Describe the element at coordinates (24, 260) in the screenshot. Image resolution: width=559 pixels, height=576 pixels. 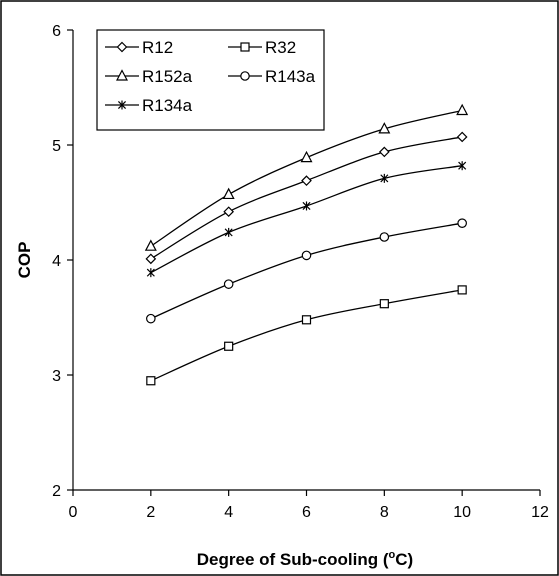
I see `y-axis-title: COP` at that location.